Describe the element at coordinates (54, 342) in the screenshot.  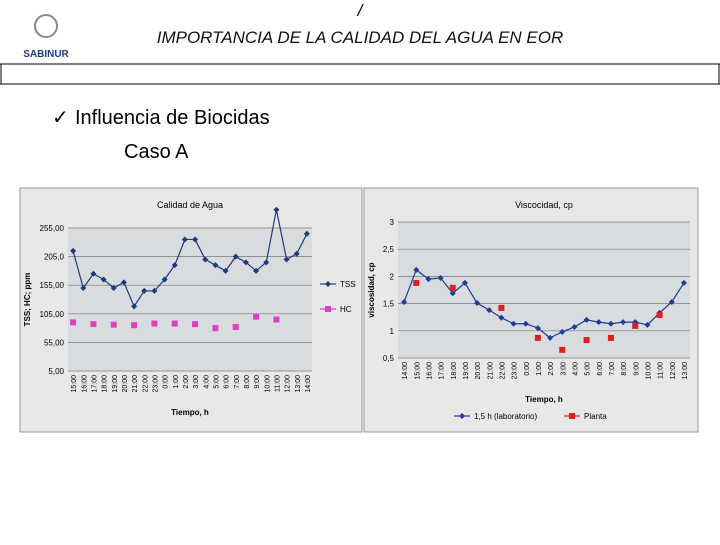
I see `y-tick-label: 55,00` at that location.